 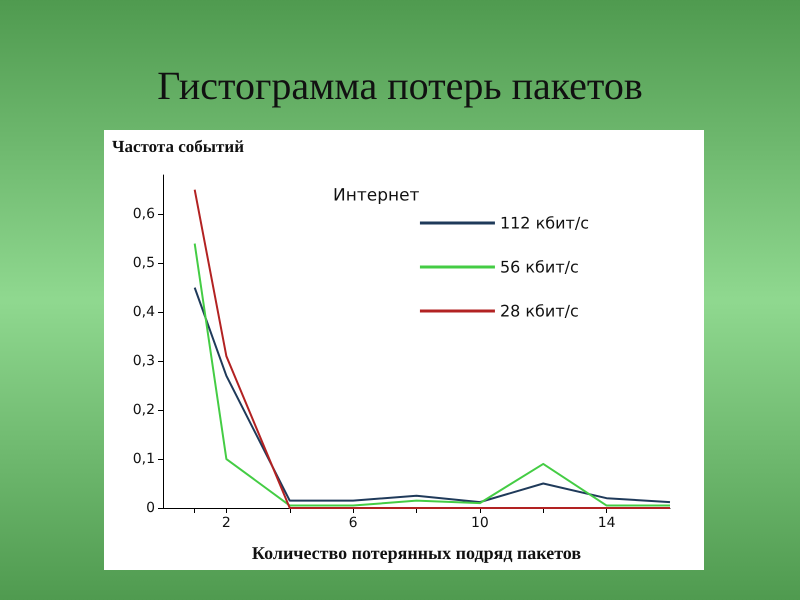 What do you see at coordinates (150, 508) in the screenshot?
I see `y-tick-label: 0` at bounding box center [150, 508].